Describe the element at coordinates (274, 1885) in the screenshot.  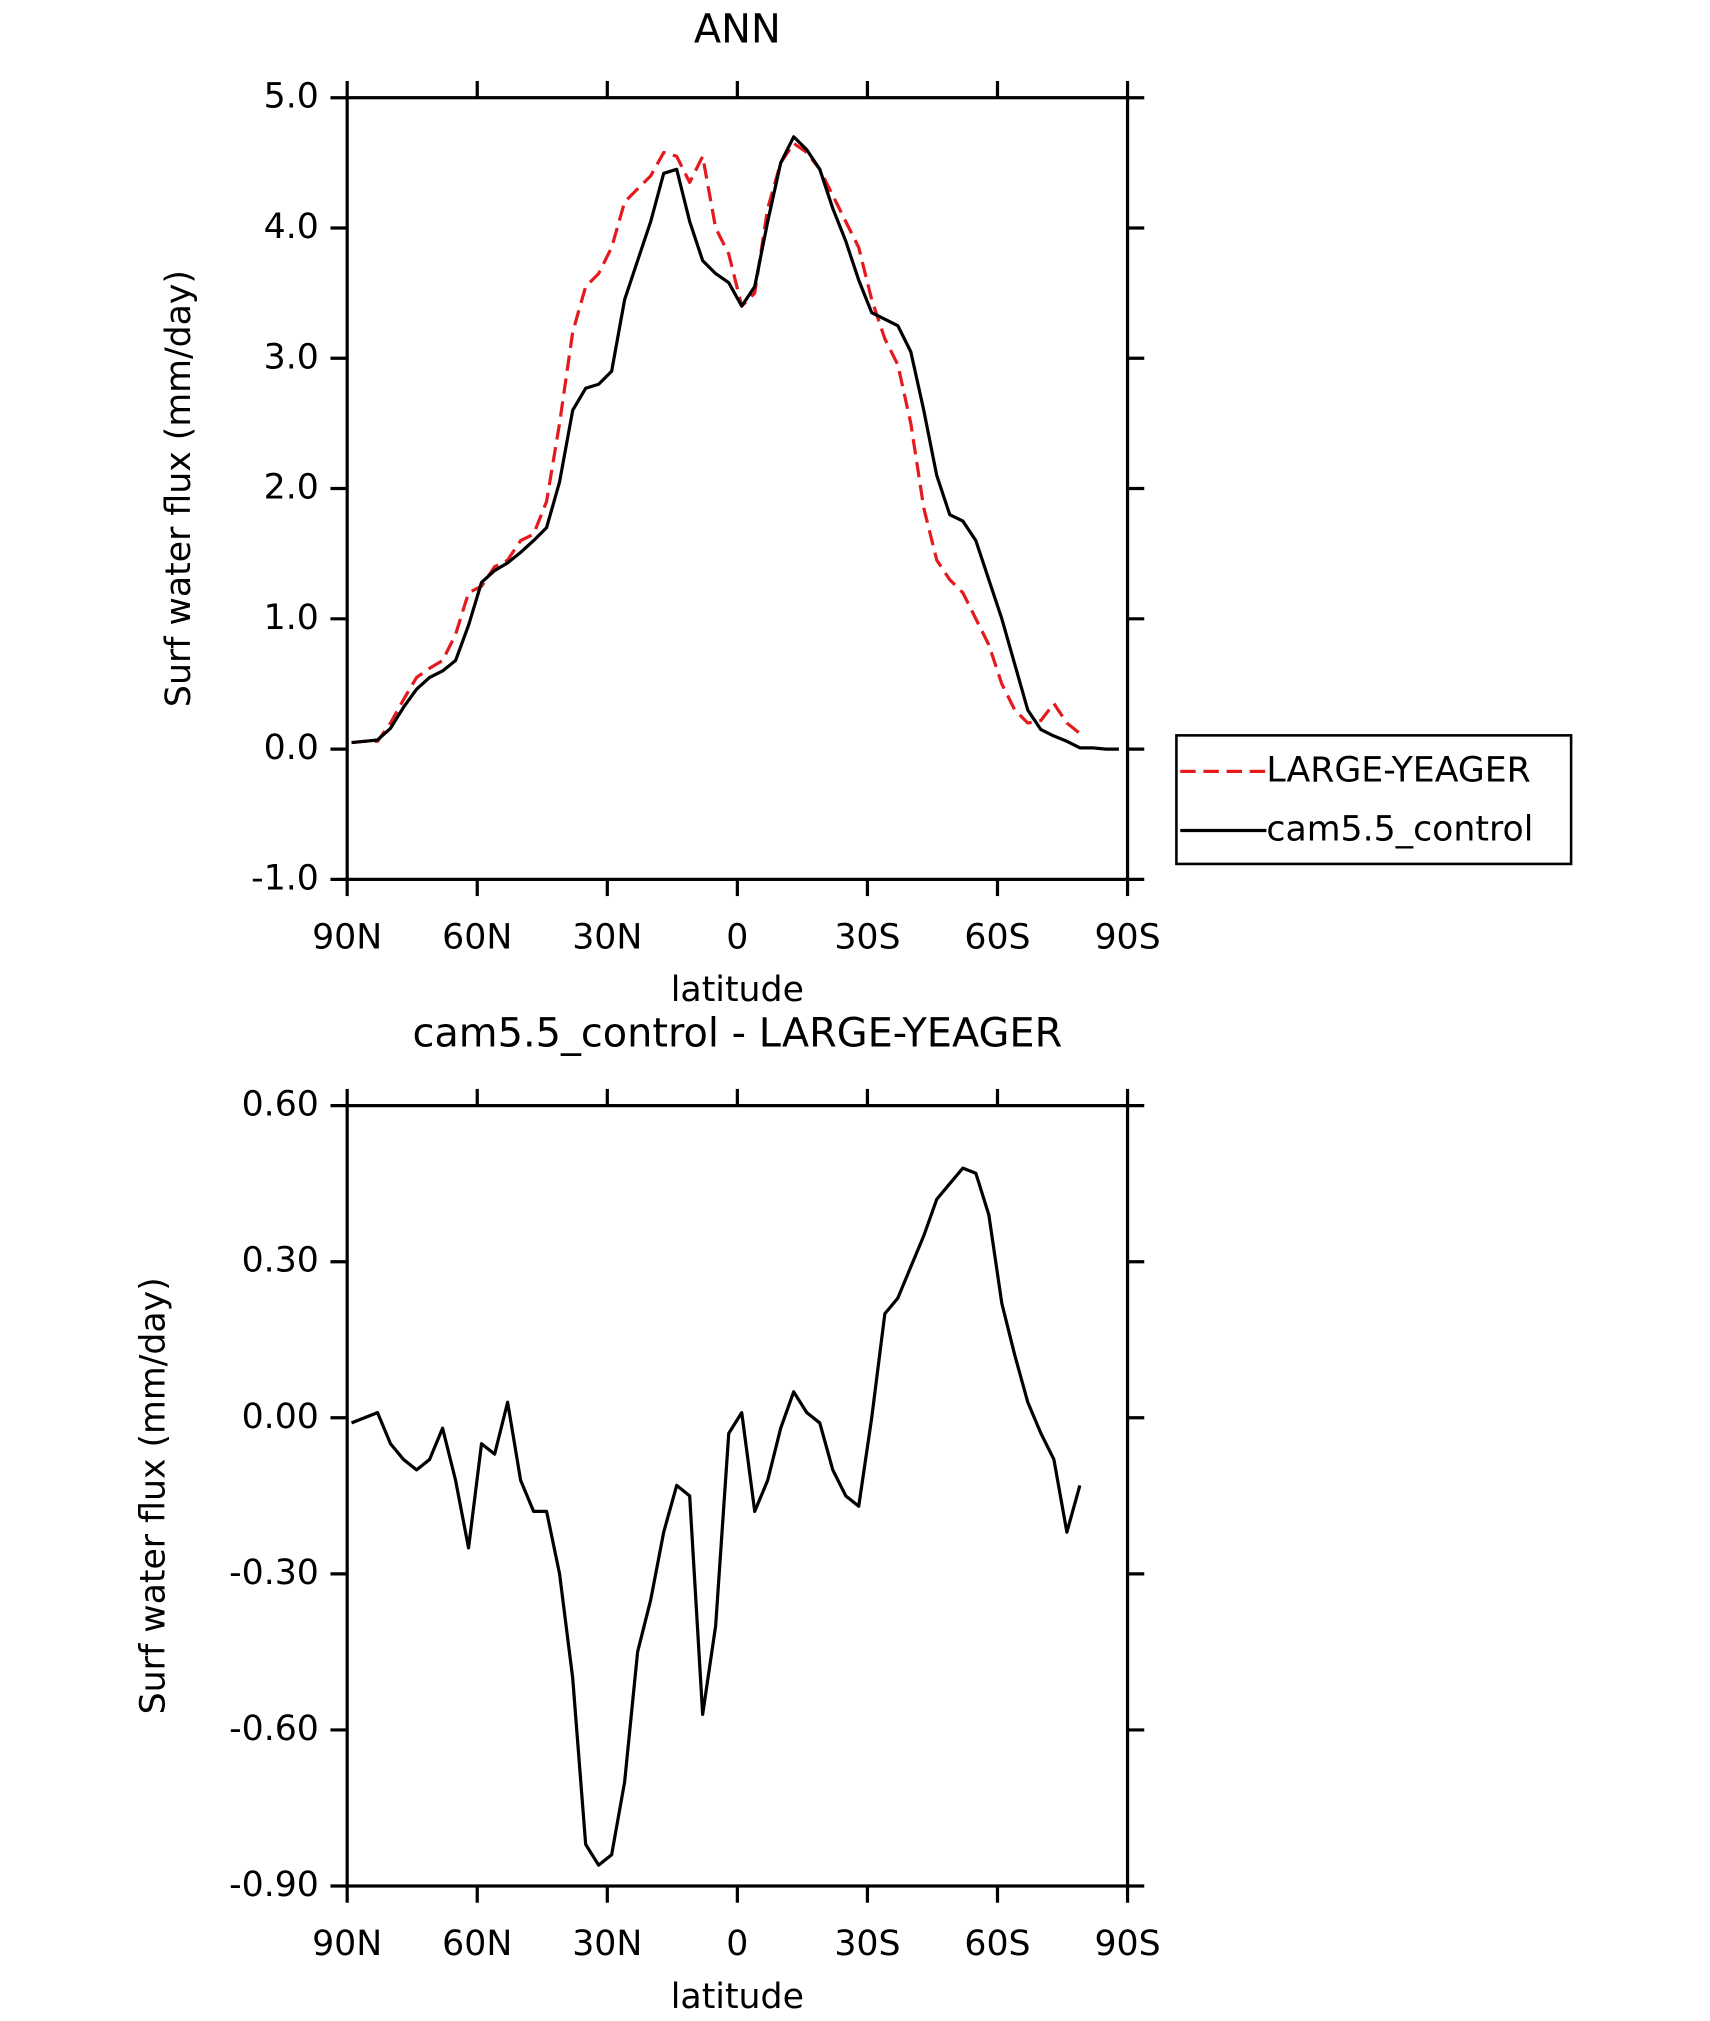
I see `y-tick-label: -0.90` at that location.